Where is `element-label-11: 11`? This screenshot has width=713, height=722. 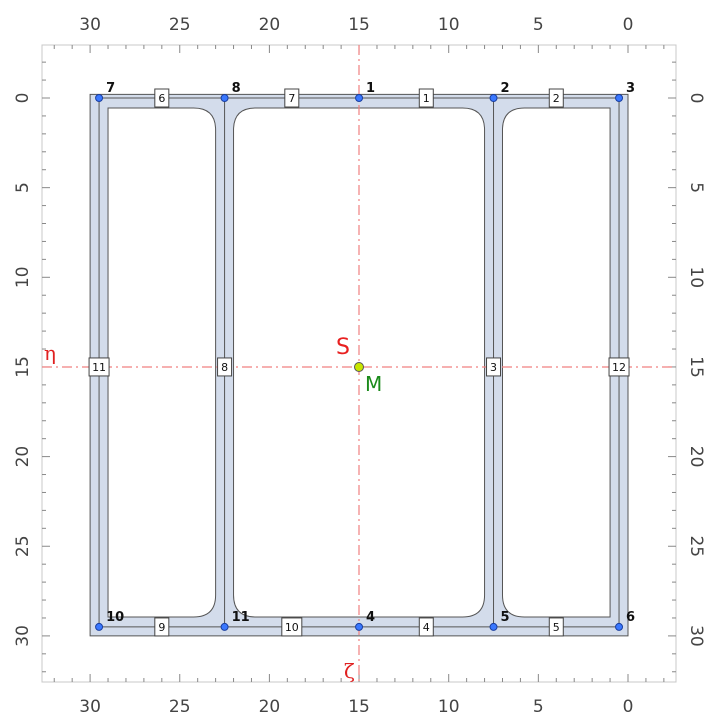
element-label-11: 11 is located at coordinates (99, 367).